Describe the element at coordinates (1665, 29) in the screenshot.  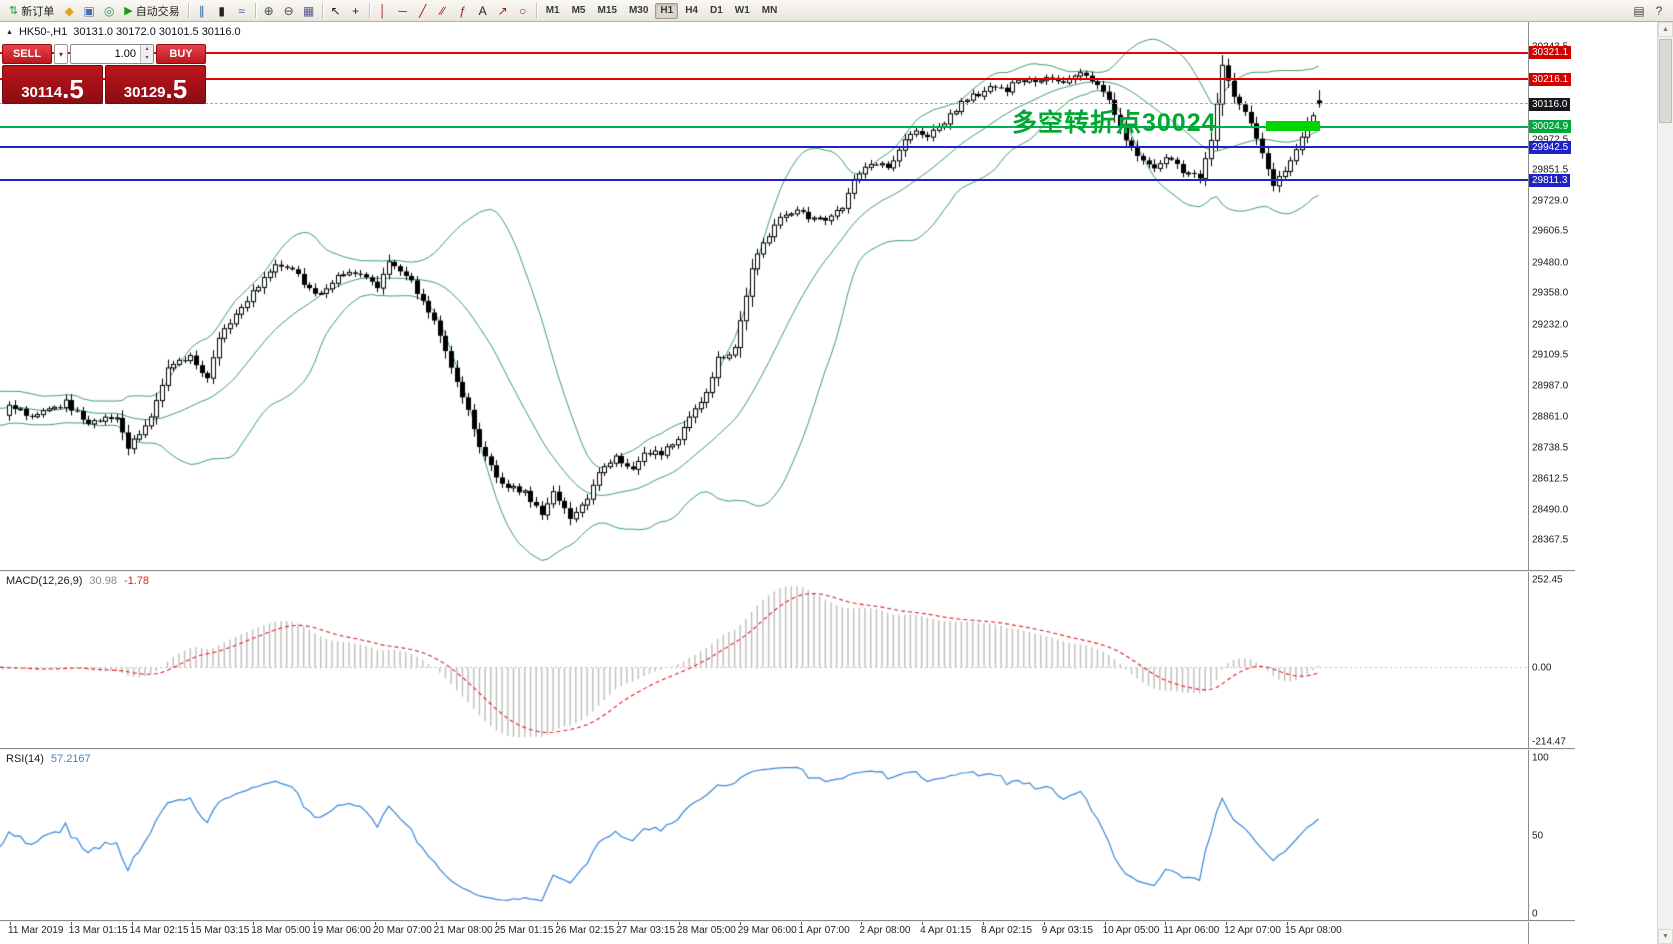
I see `scrollbar-up-button: ▲` at that location.